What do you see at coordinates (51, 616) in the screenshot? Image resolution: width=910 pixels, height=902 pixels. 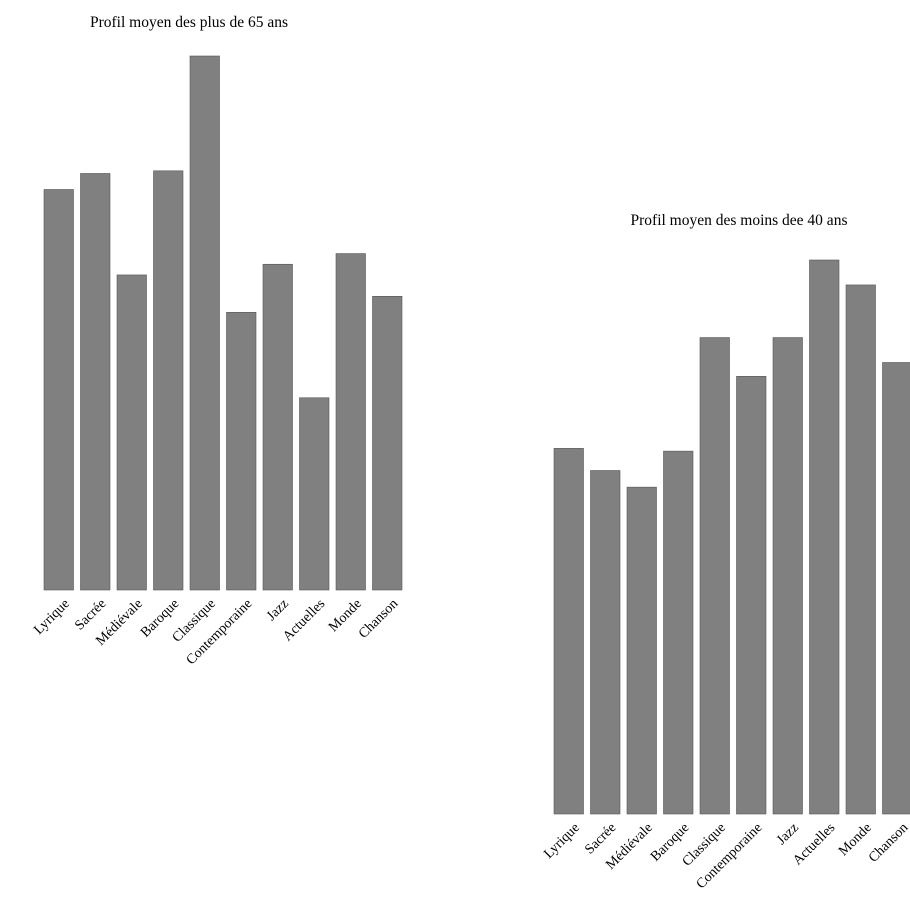 I see `chart-1-x-tick-label-1: Lyrique` at bounding box center [51, 616].